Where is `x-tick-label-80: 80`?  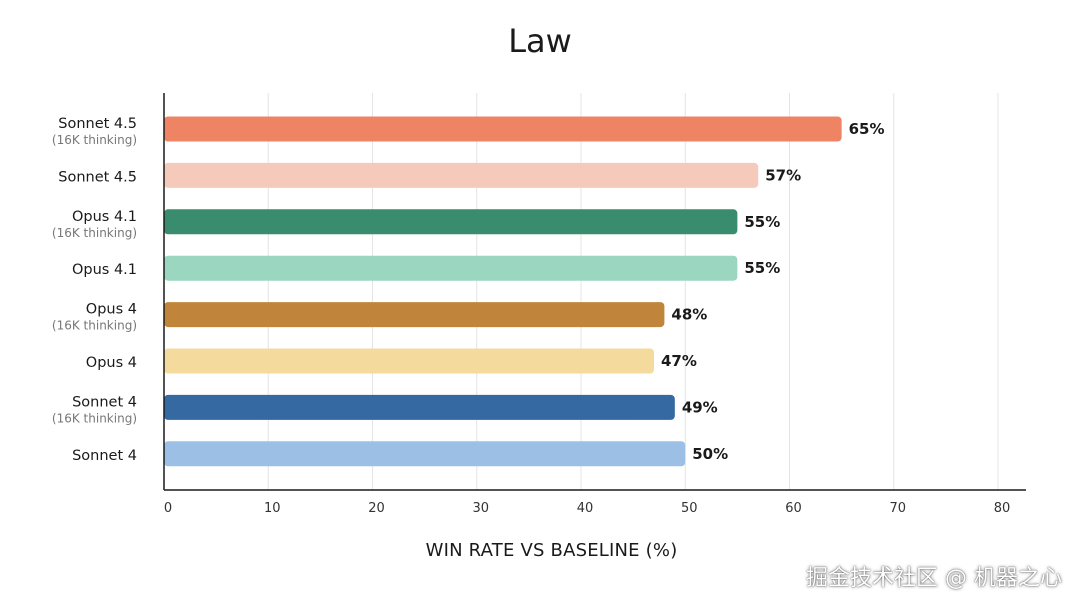 x-tick-label-80: 80 is located at coordinates (1002, 508).